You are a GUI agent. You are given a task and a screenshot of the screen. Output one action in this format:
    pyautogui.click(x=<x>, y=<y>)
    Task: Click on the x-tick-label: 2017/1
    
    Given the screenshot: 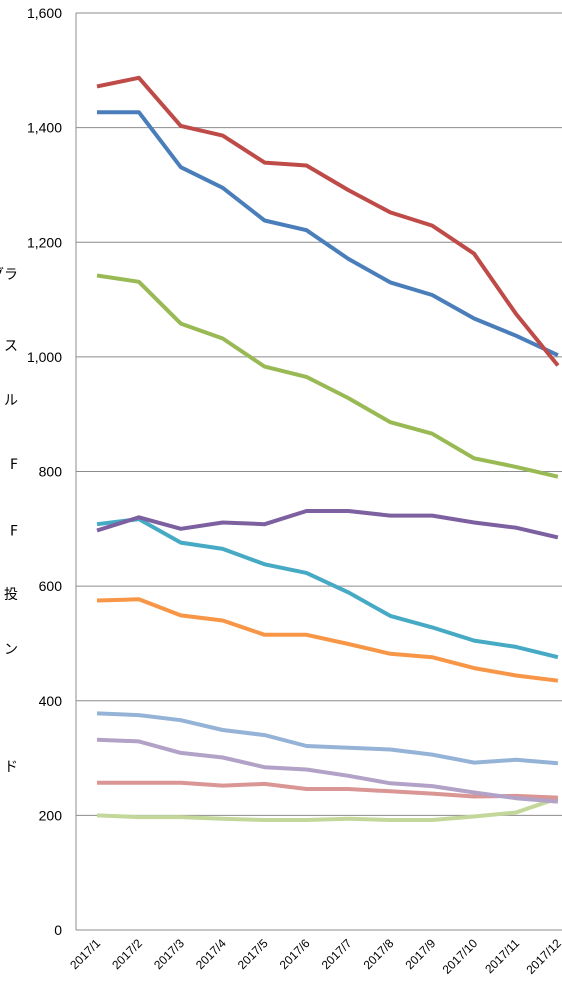 What is the action you would take?
    pyautogui.click(x=85, y=954)
    